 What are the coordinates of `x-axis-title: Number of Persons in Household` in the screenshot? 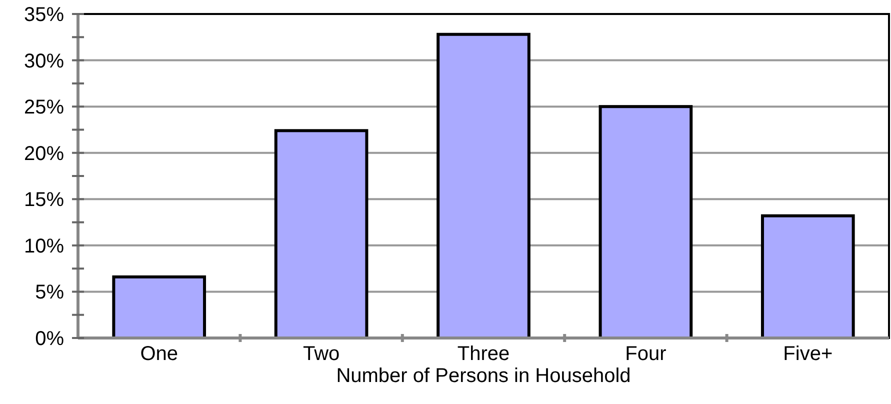 It's located at (483, 376).